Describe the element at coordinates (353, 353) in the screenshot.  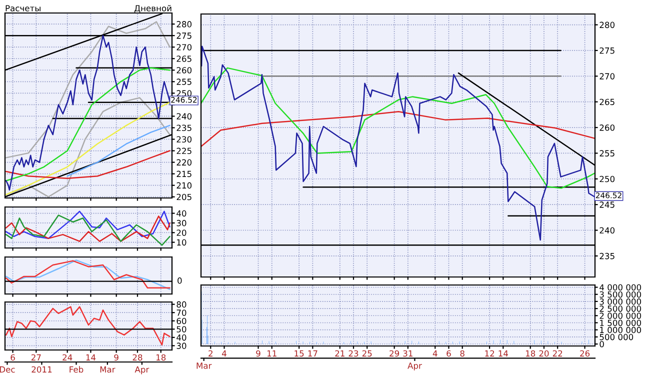
I see `x-tick-label: 23` at that location.